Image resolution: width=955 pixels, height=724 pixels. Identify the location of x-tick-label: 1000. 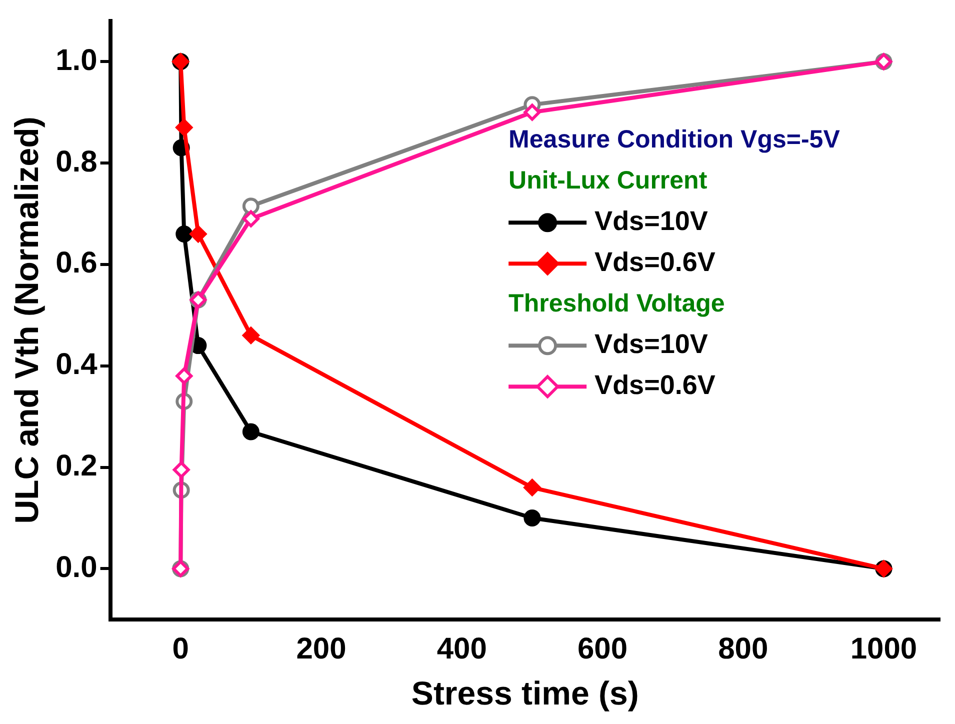
(884, 649).